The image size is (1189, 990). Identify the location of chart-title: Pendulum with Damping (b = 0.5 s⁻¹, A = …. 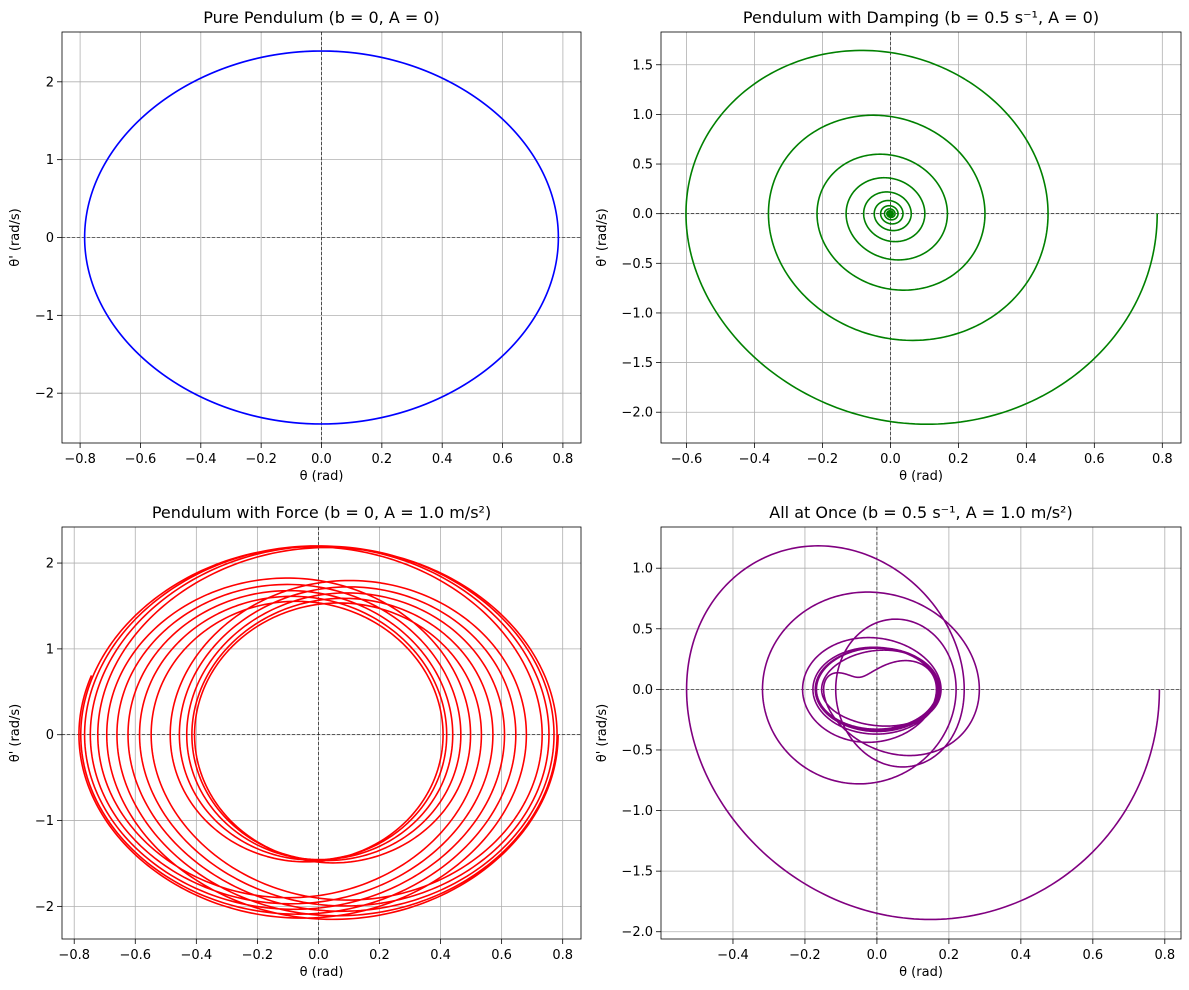
(921, 17).